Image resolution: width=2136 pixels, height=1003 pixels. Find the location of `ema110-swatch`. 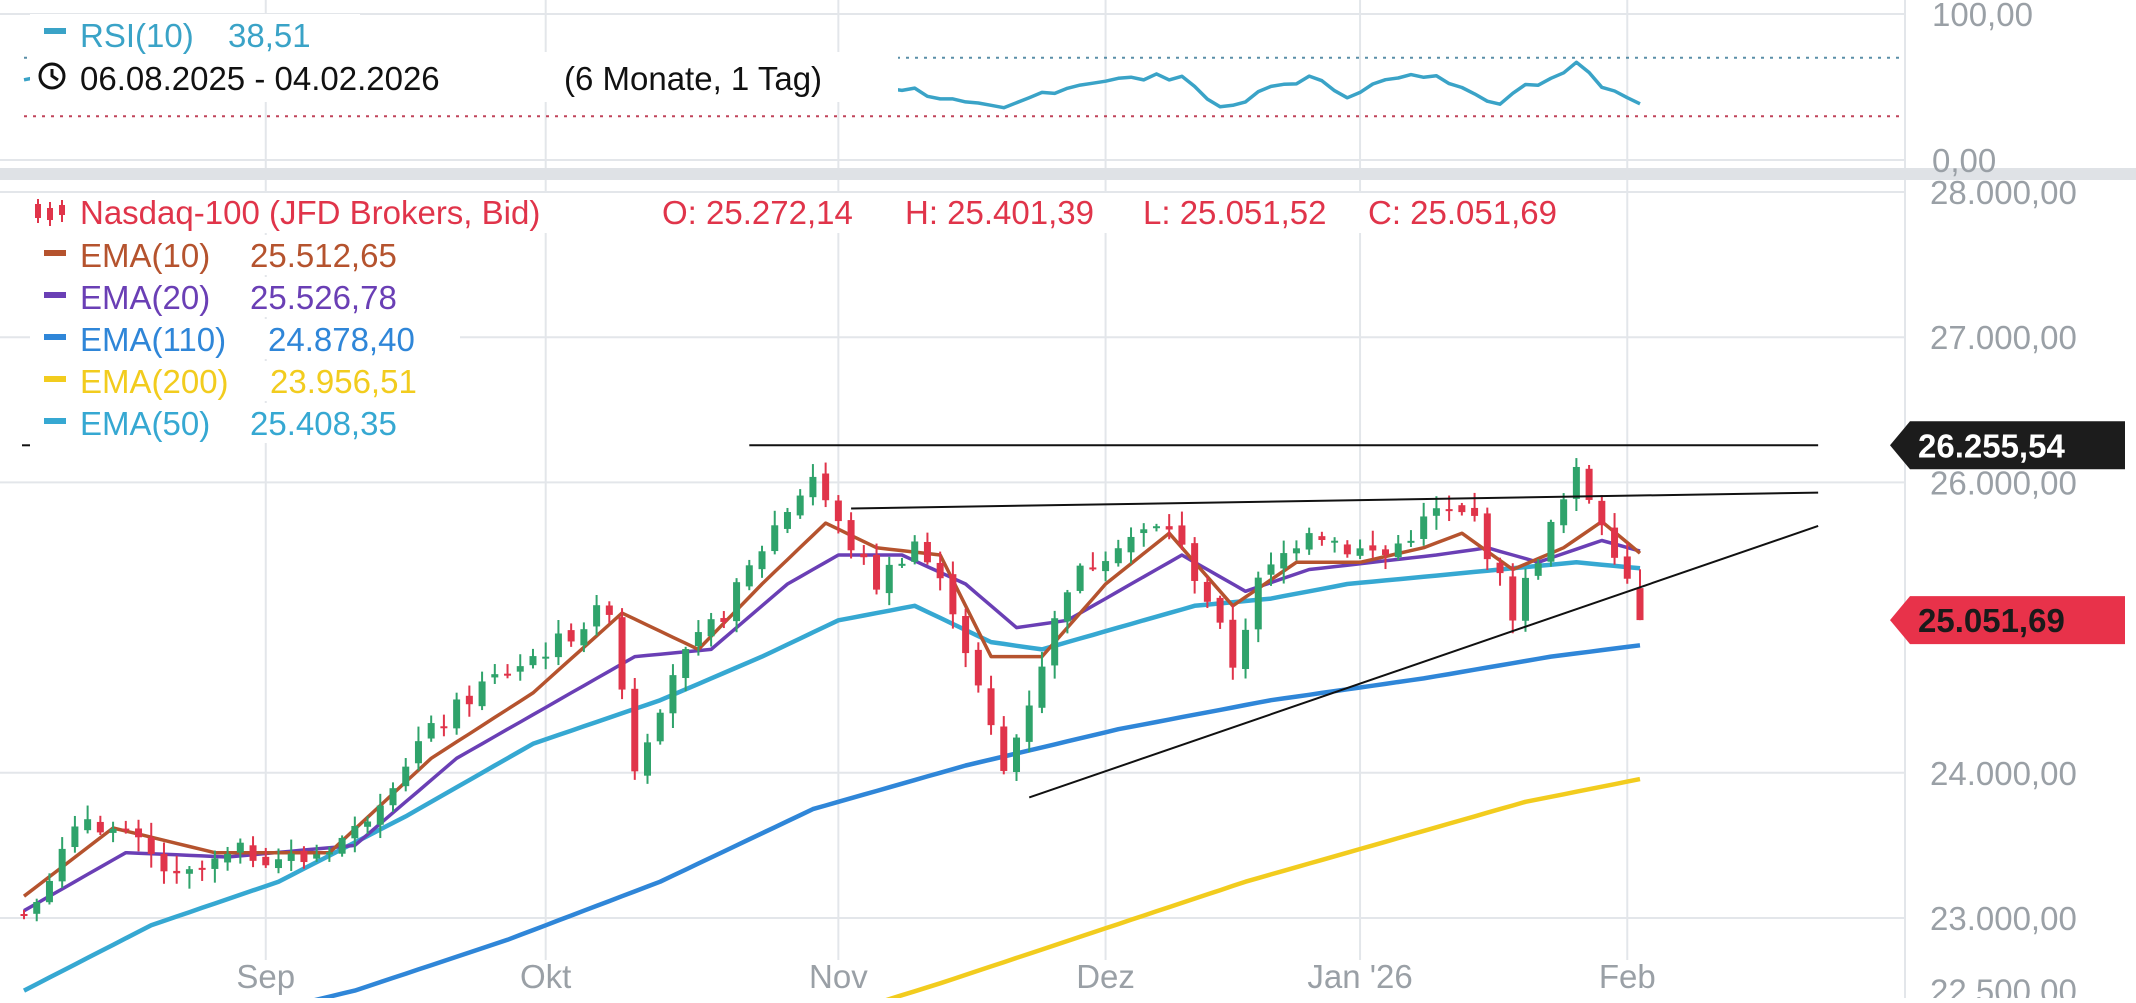

ema110-swatch is located at coordinates (55, 337).